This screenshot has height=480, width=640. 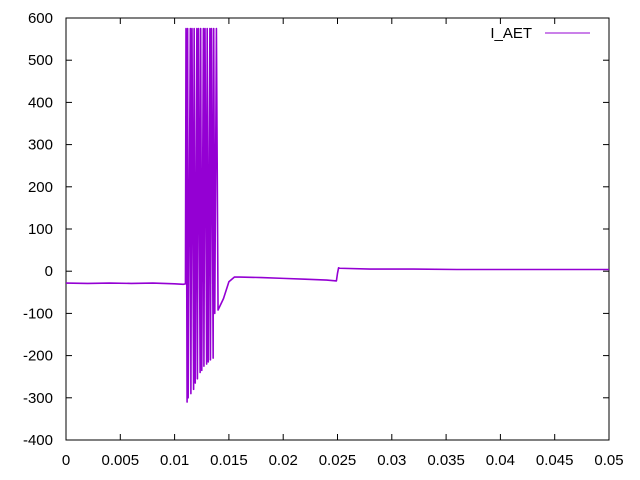 I want to click on x-tick-label: 0.005, so click(x=121, y=460).